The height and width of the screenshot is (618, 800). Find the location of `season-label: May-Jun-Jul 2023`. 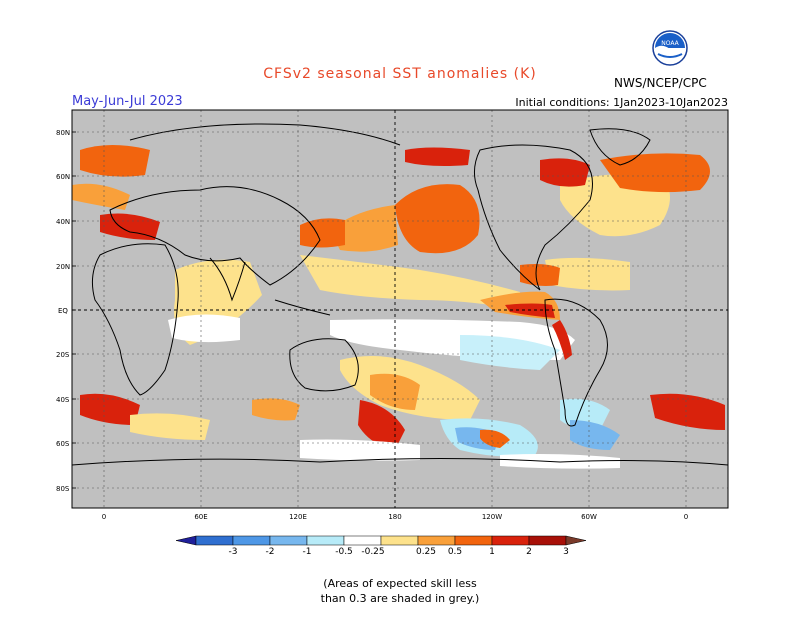

season-label: May-Jun-Jul 2023 is located at coordinates (127, 101).